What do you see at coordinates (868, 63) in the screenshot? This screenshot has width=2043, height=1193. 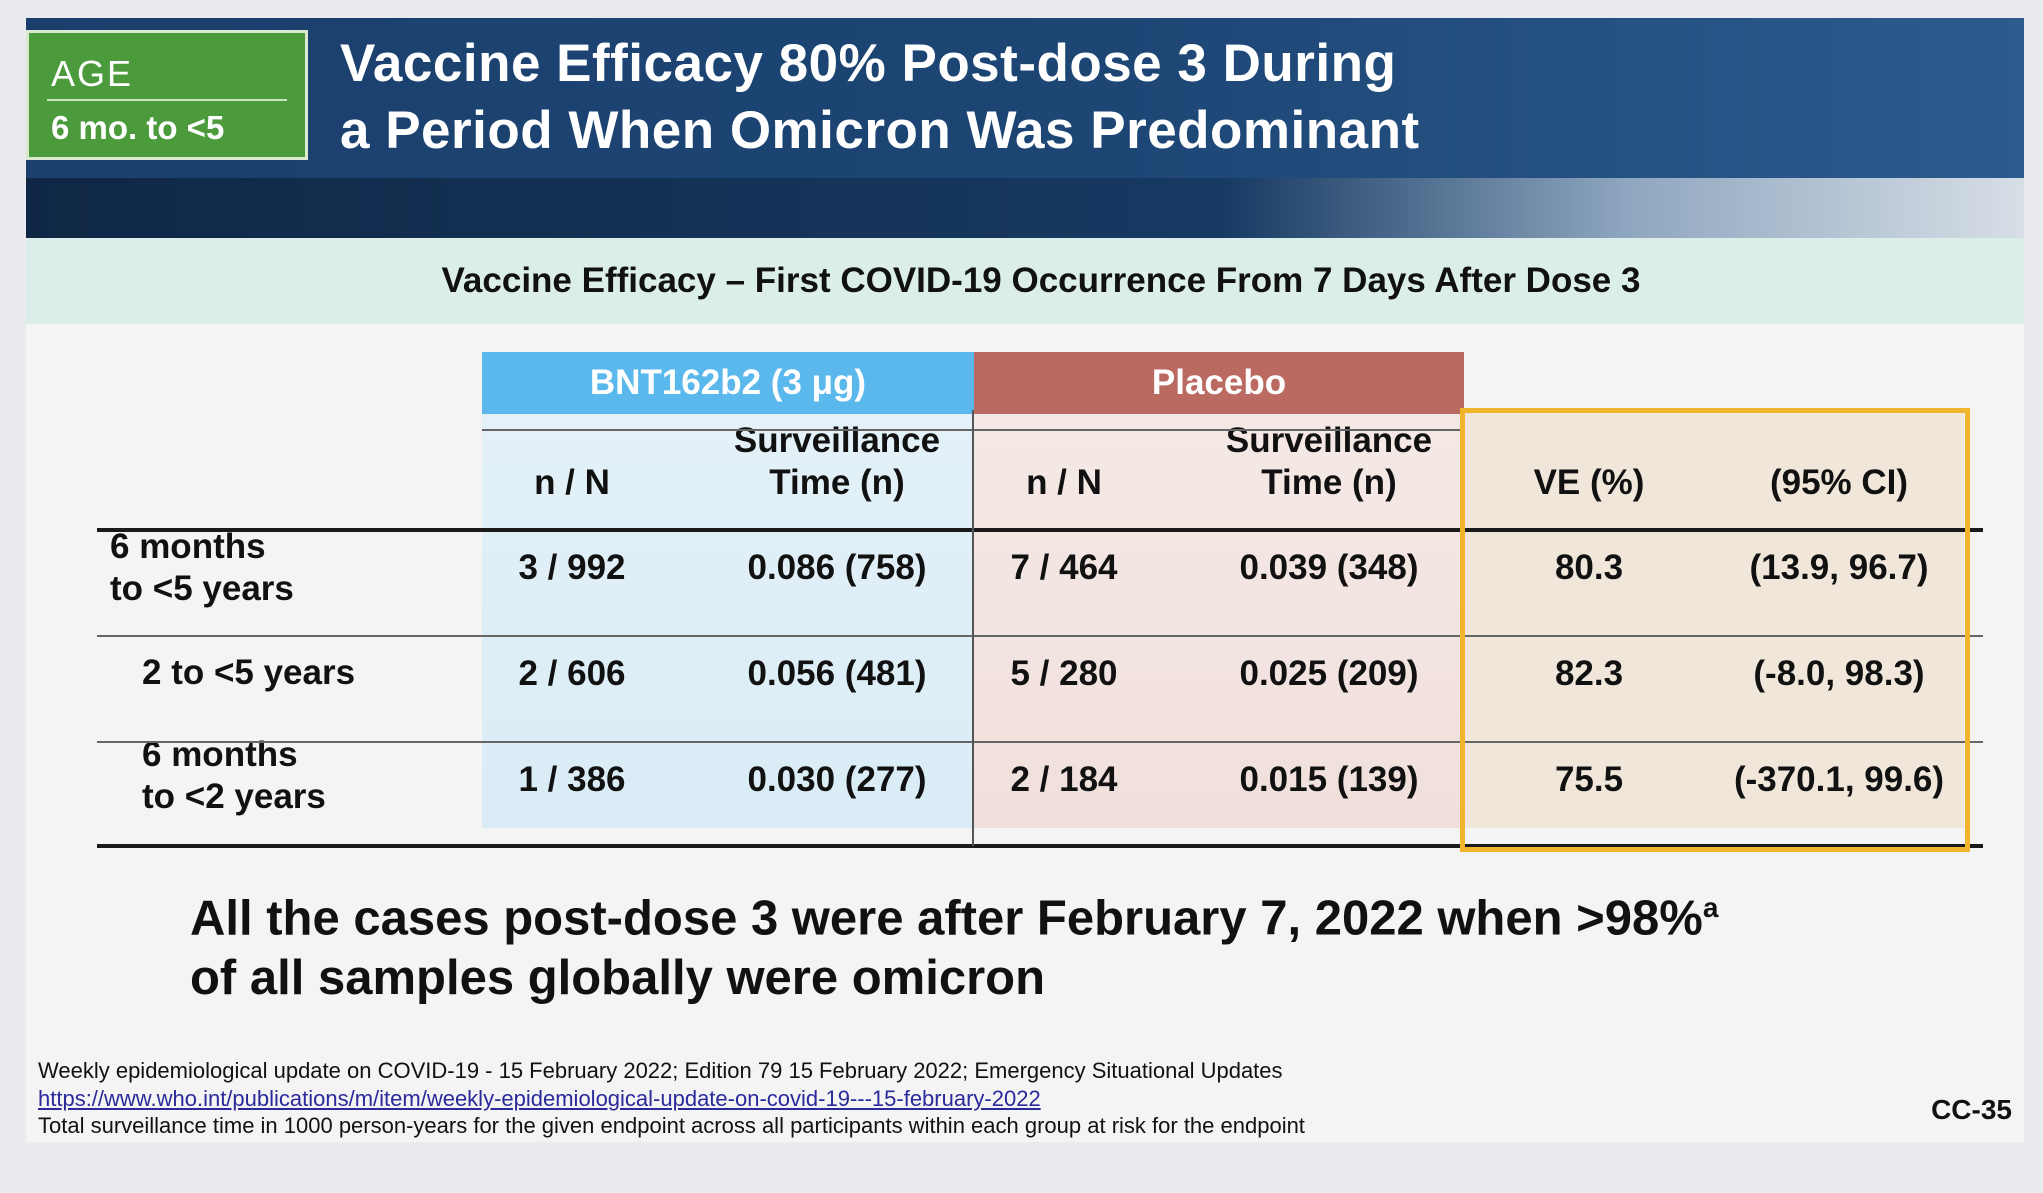 I see `title-line-1: Vaccine Efficacy 80% Post-dose 3 During` at bounding box center [868, 63].